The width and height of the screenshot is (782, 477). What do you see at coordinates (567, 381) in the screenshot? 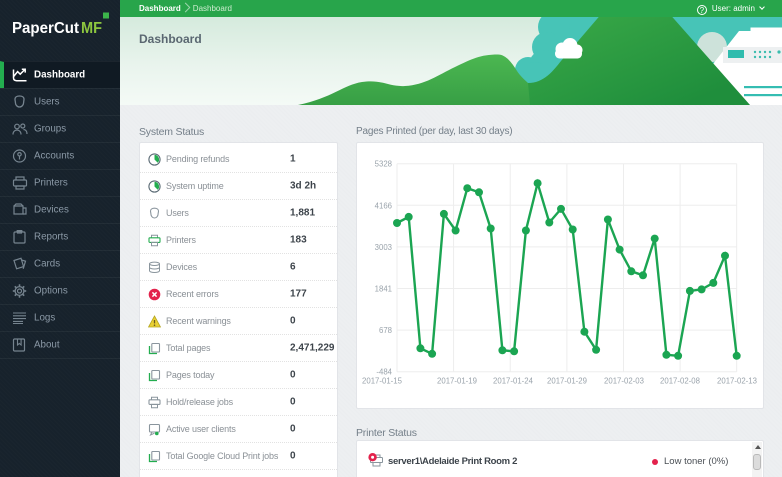
I see `svg-text: 2017-01-29` at bounding box center [567, 381].